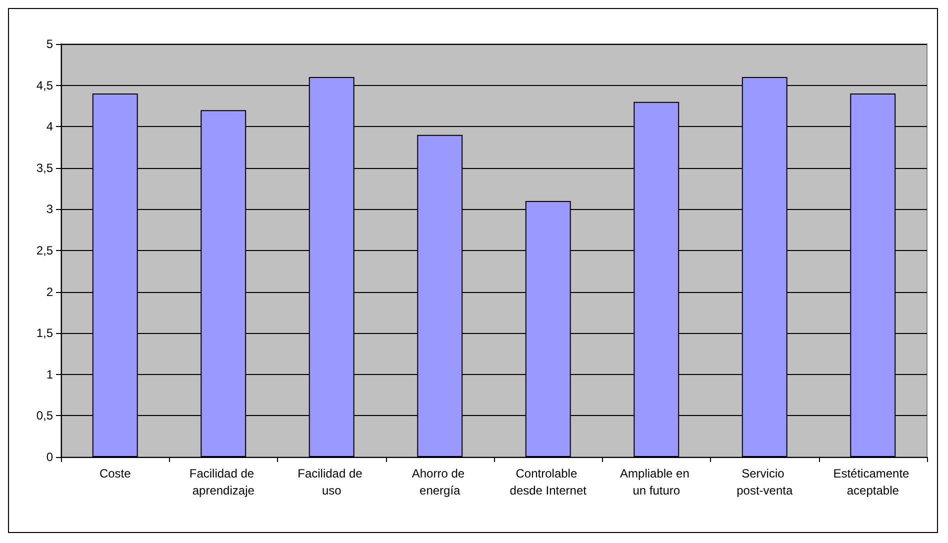 This screenshot has height=543, width=948. I want to click on y-tick-label: 1,5, so click(45, 333).